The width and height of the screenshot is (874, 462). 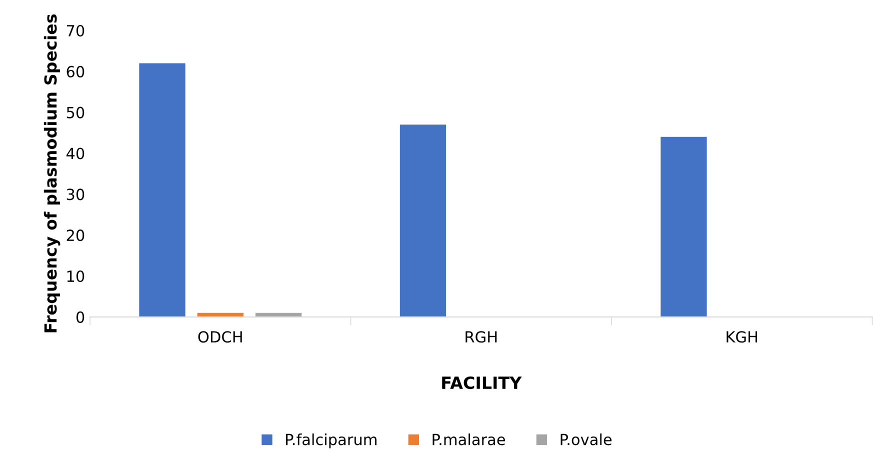 What do you see at coordinates (469, 439) in the screenshot?
I see `legend-label: P.malarae` at bounding box center [469, 439].